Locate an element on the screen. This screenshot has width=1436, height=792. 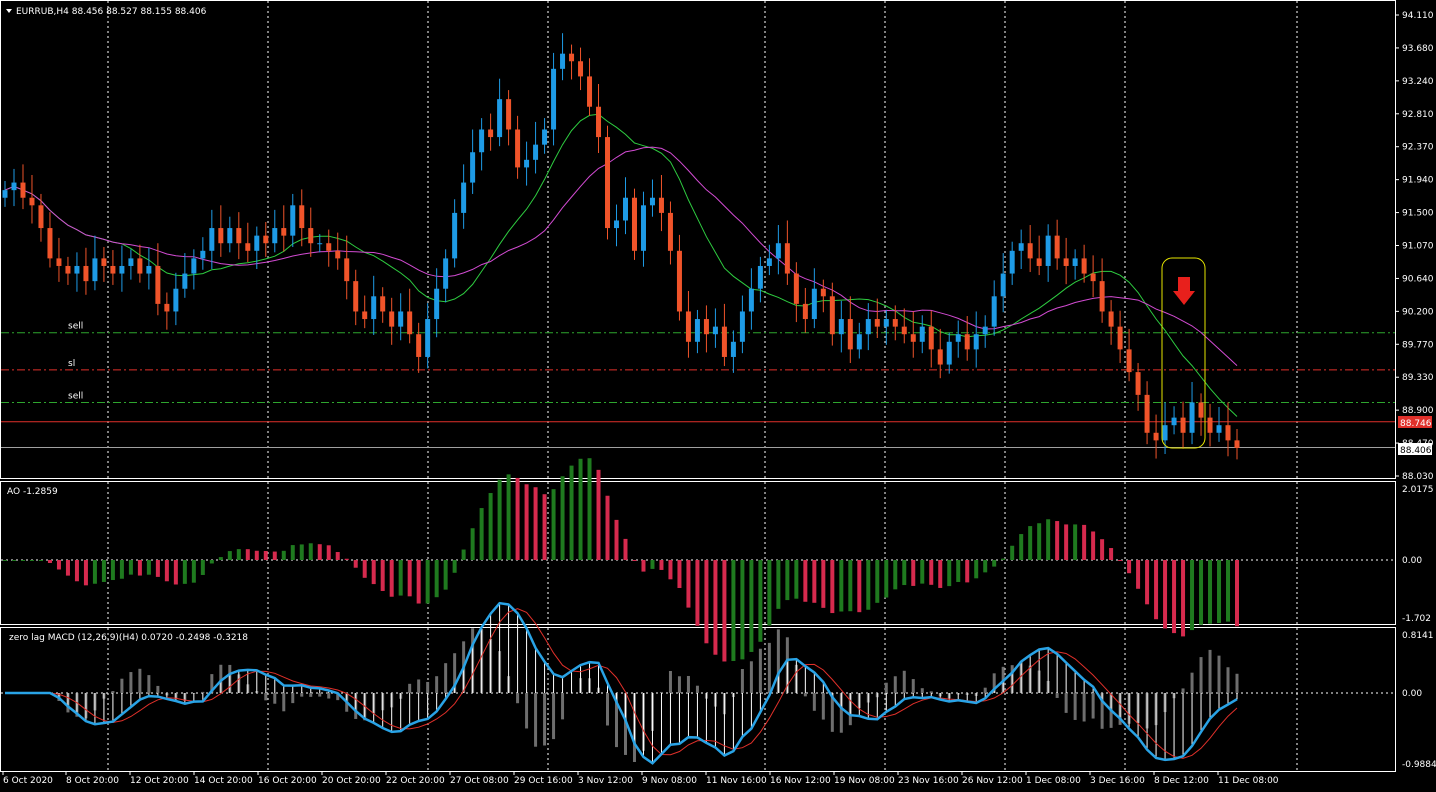
price-axis-label: 91.500 is located at coordinates (1418, 214).